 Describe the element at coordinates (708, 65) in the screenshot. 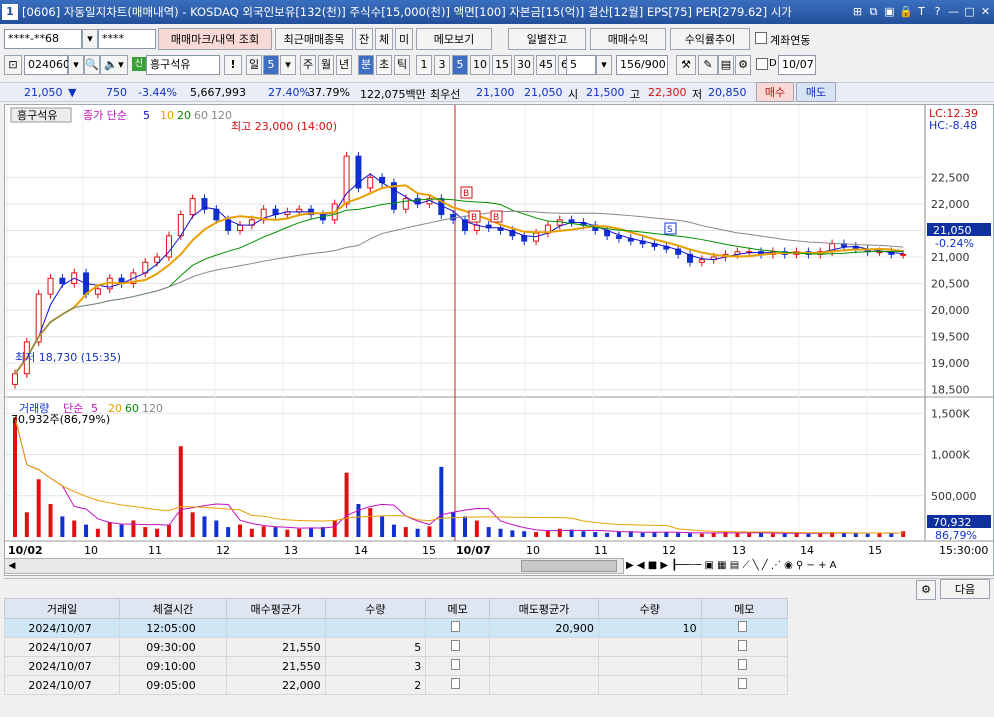

I see `draw-icon: ✎` at that location.